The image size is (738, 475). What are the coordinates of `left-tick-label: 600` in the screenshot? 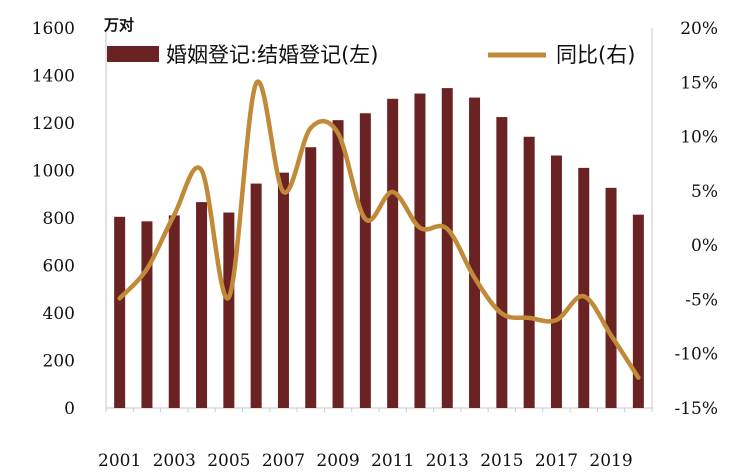 It's located at (59, 267).